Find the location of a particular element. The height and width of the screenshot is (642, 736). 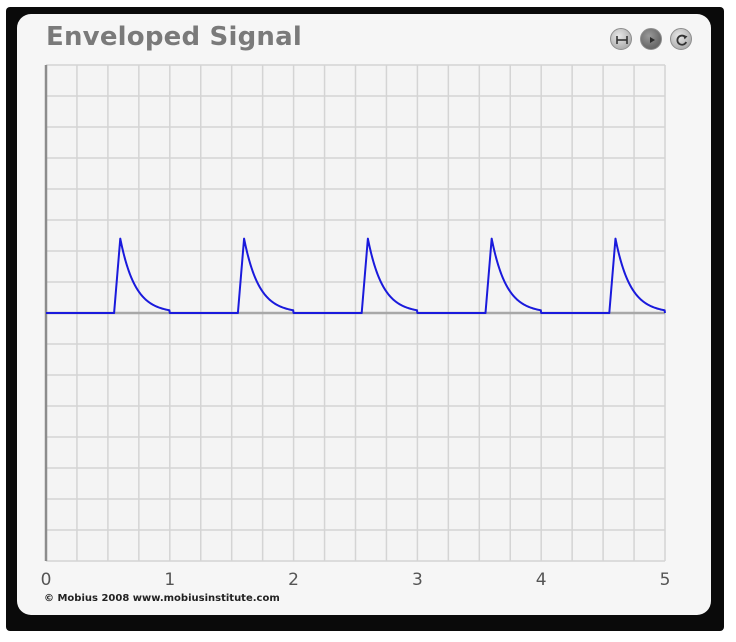

copyright-credit: © Mobius 2008 www.mobiusinstitute.com is located at coordinates (162, 598).